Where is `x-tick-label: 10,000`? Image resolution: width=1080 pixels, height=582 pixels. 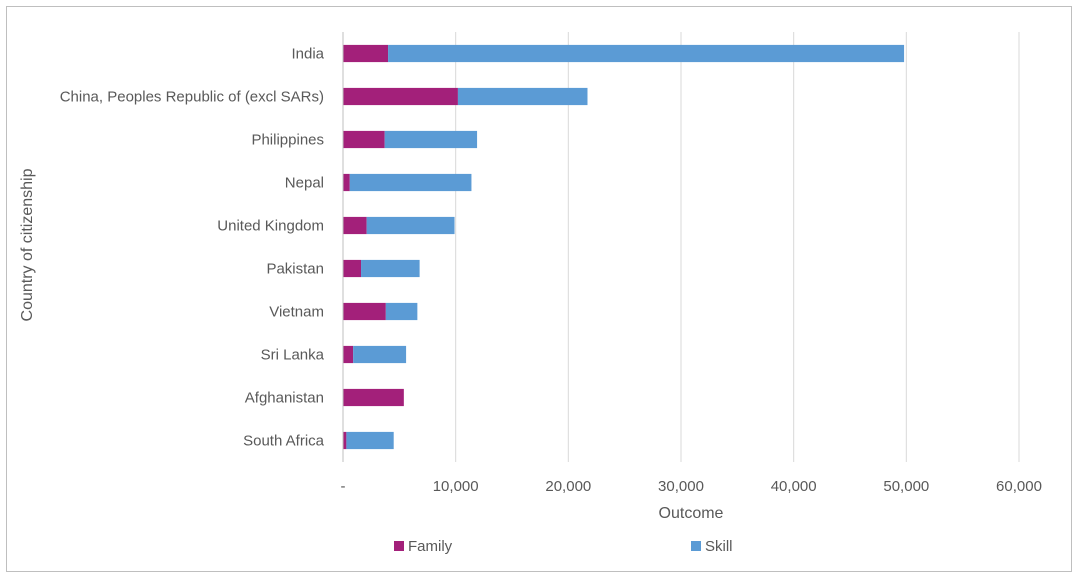
x-tick-label: 10,000 is located at coordinates (456, 486).